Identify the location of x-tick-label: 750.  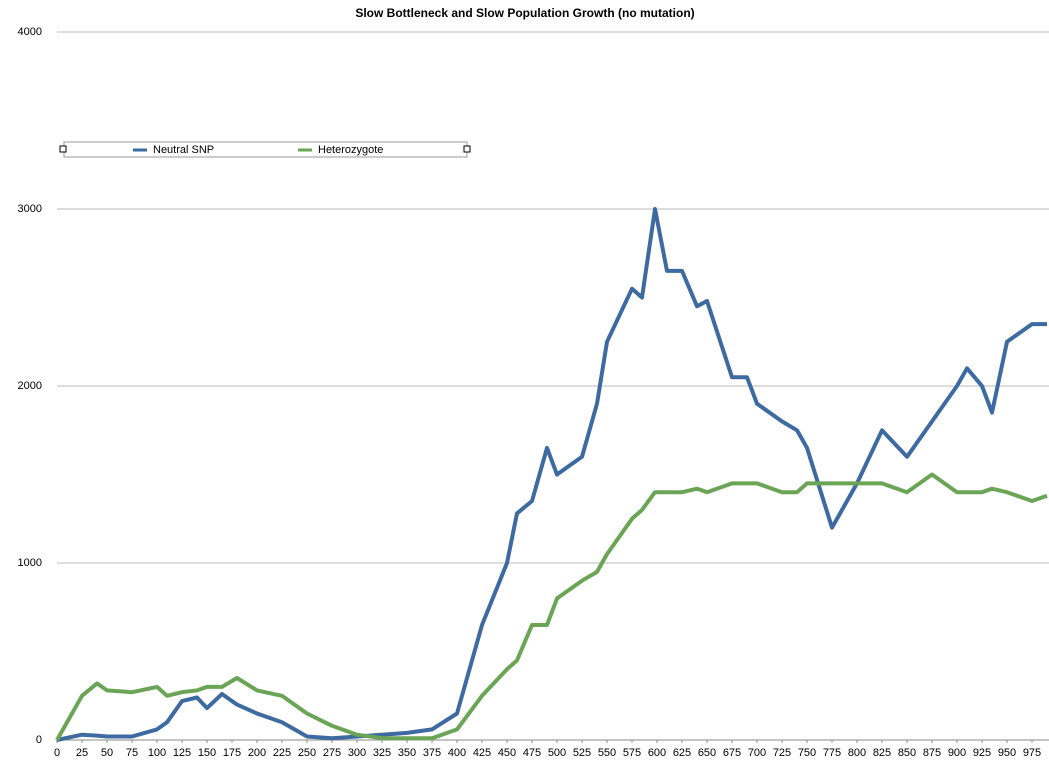
(807, 753).